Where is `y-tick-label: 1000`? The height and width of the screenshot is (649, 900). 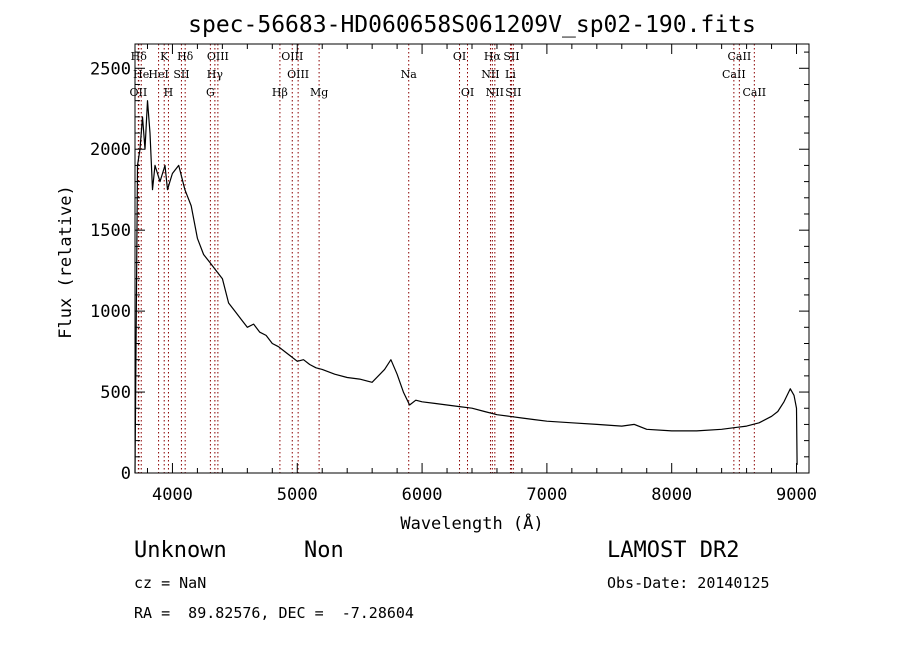 y-tick-label: 1000 is located at coordinates (110, 312).